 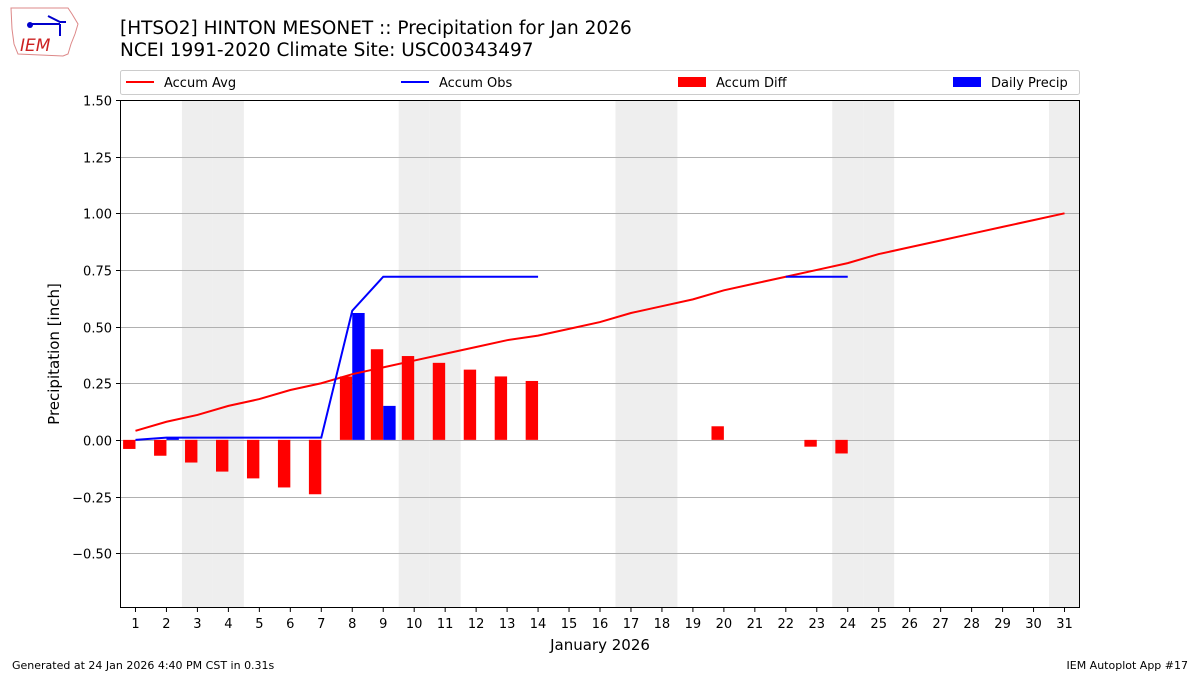 What do you see at coordinates (724, 624) in the screenshot?
I see `x-tick-label: 20` at bounding box center [724, 624].